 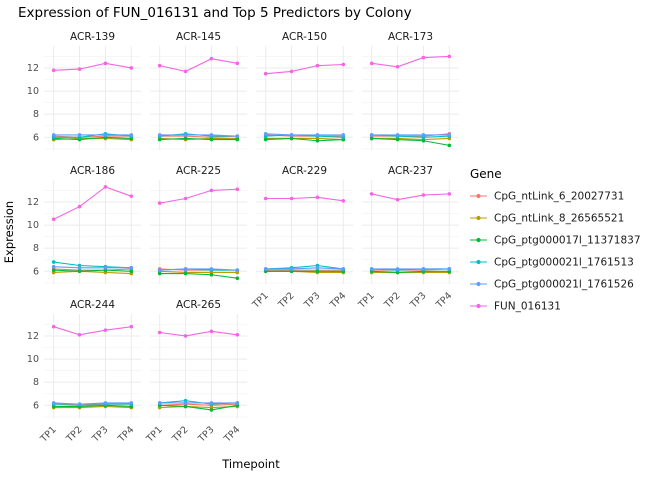 What do you see at coordinates (567, 241) in the screenshot?
I see `legend-label: CpG_ptg000017l_11371837` at bounding box center [567, 241].